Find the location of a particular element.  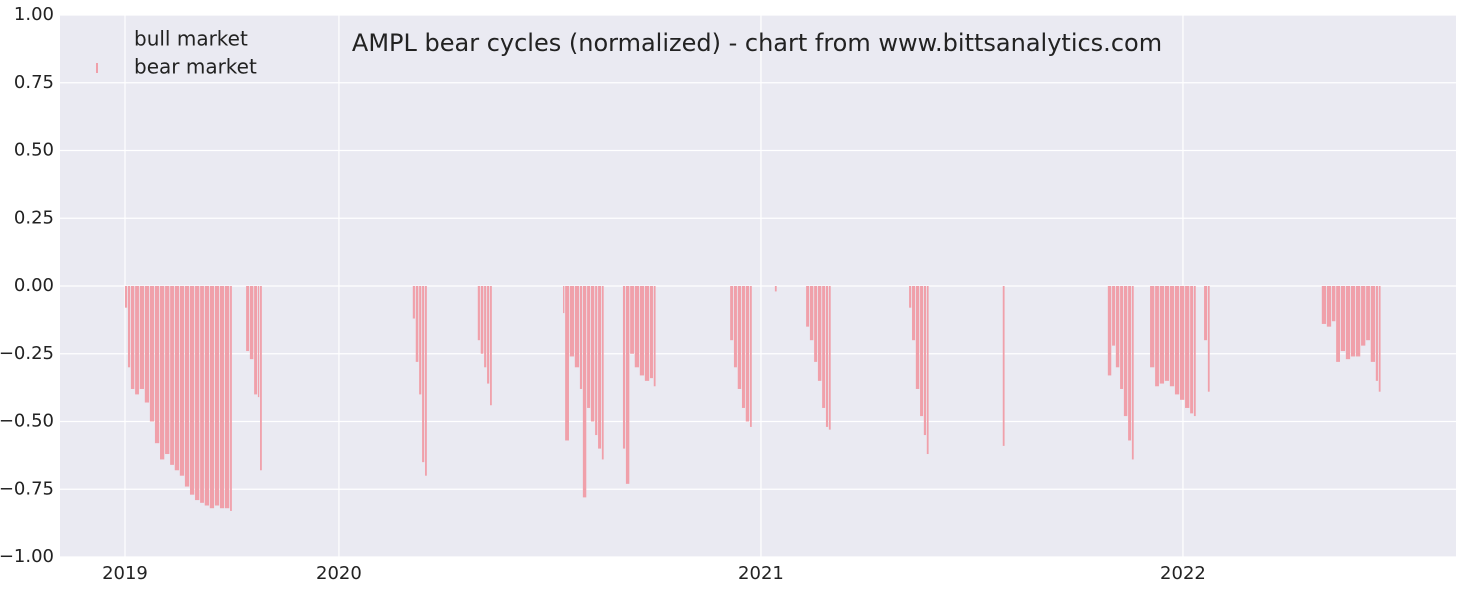

legend-label: bear market is located at coordinates (195, 67).